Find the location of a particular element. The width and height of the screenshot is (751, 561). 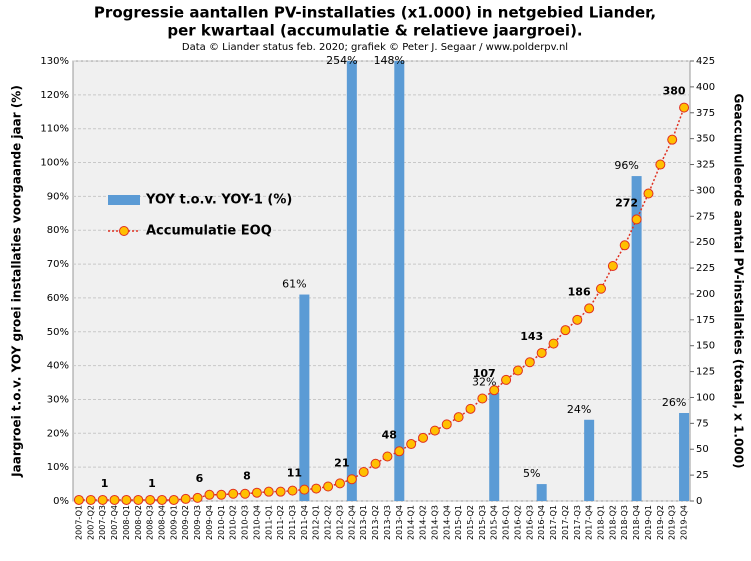

x-tick-label: 2016-Q1 is located at coordinates (506, 522).